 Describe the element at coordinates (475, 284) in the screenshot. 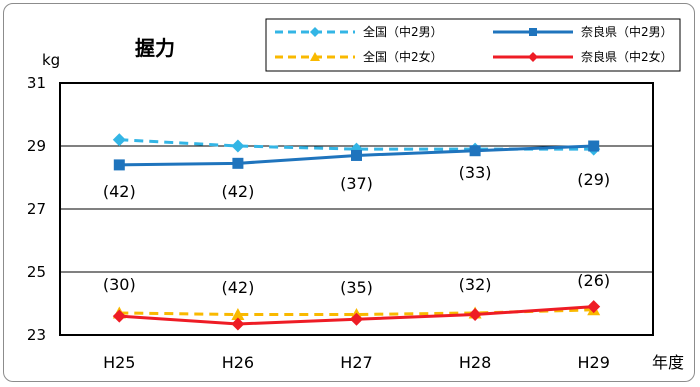

I see `sample-count-girls: (32)` at that location.